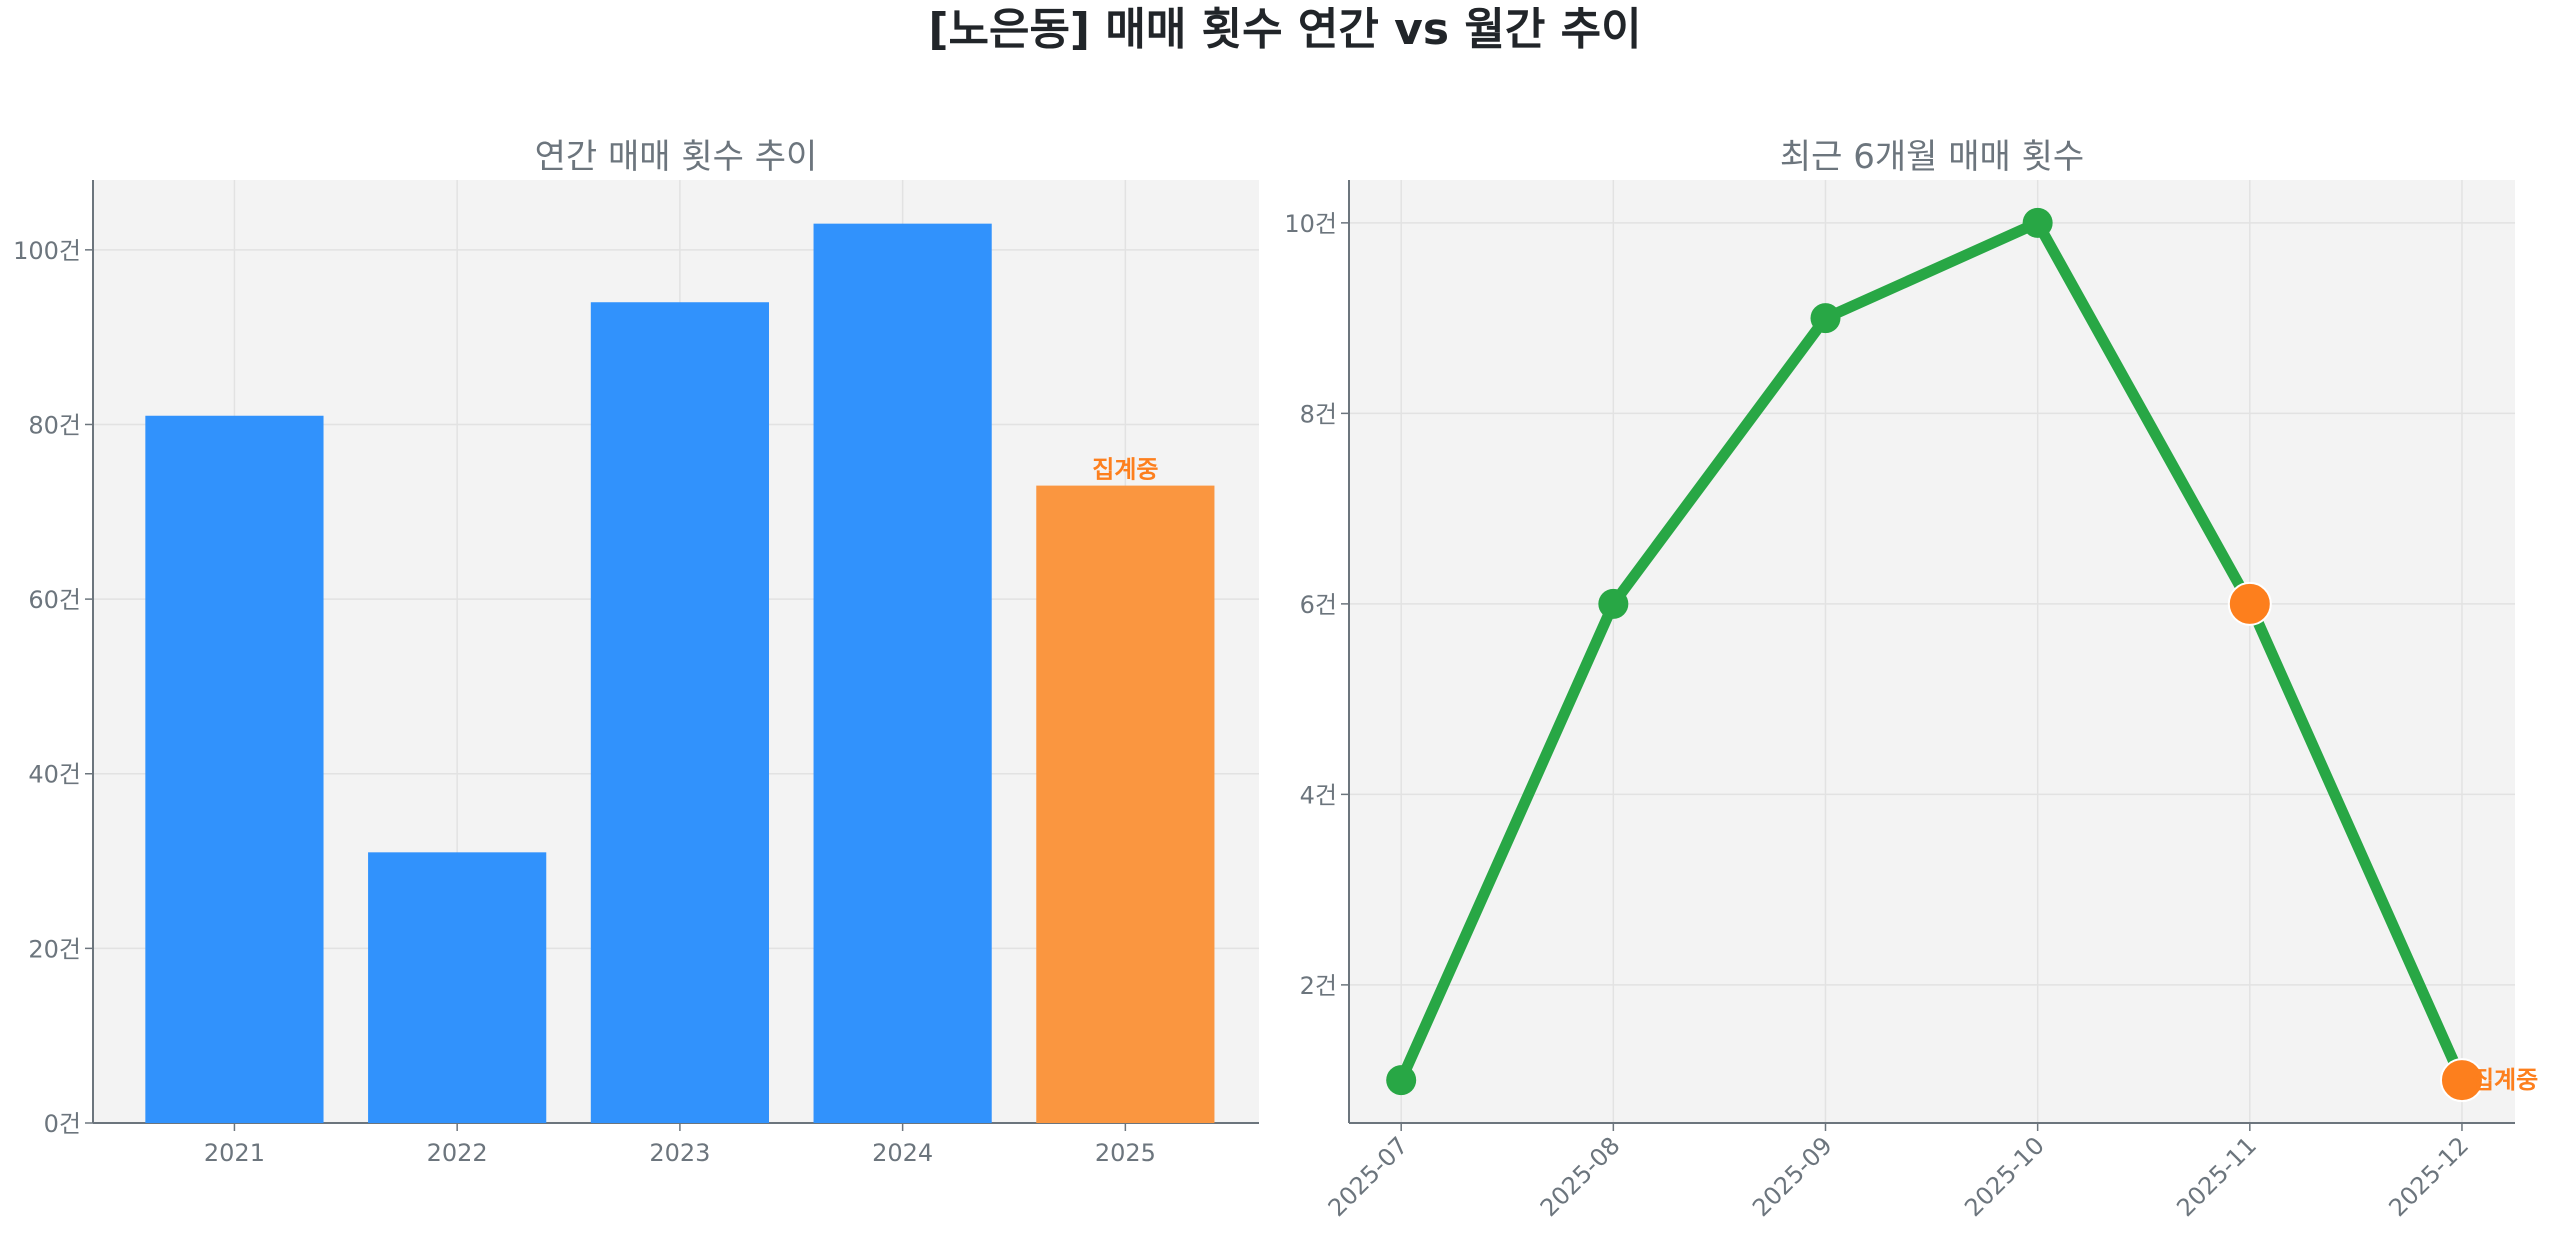  I want to click on x-tick-label: 2025-12, so click(2428, 1176).